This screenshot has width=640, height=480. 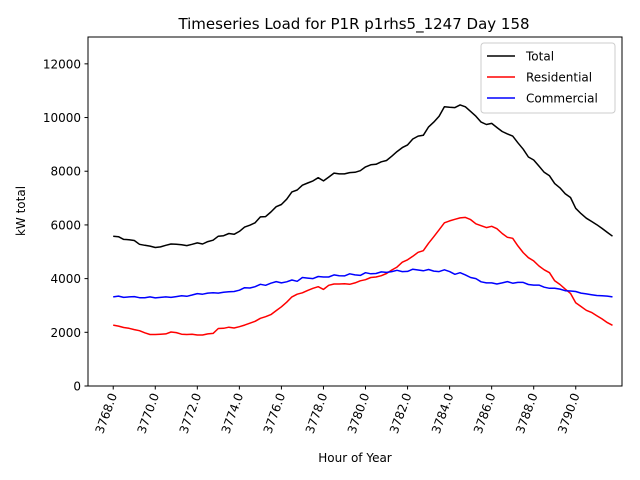 I want to click on y-tick-label: 2000, so click(x=65, y=333).